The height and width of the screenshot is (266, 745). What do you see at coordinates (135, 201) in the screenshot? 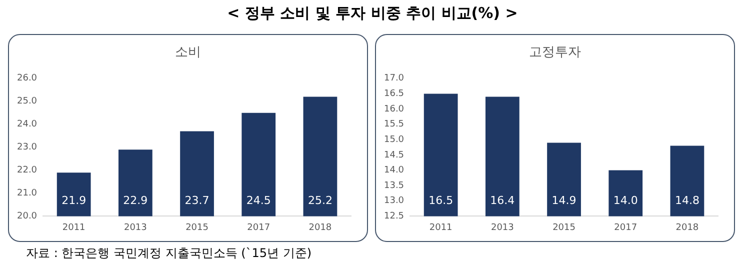
I see `data-label: 22.9` at bounding box center [135, 201].